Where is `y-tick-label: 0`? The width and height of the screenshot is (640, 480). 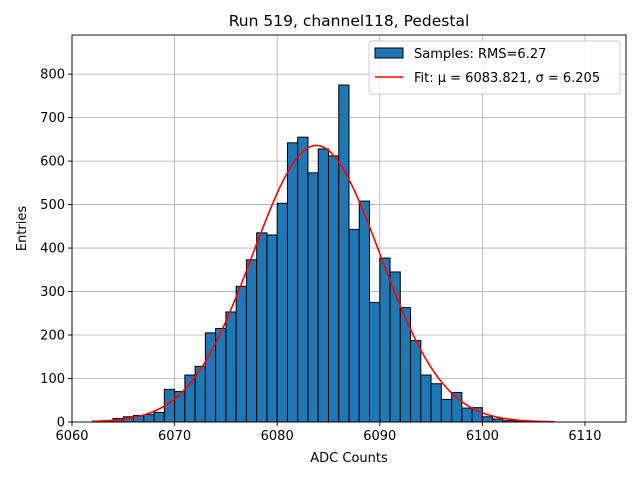 y-tick-label: 0 is located at coordinates (61, 423).